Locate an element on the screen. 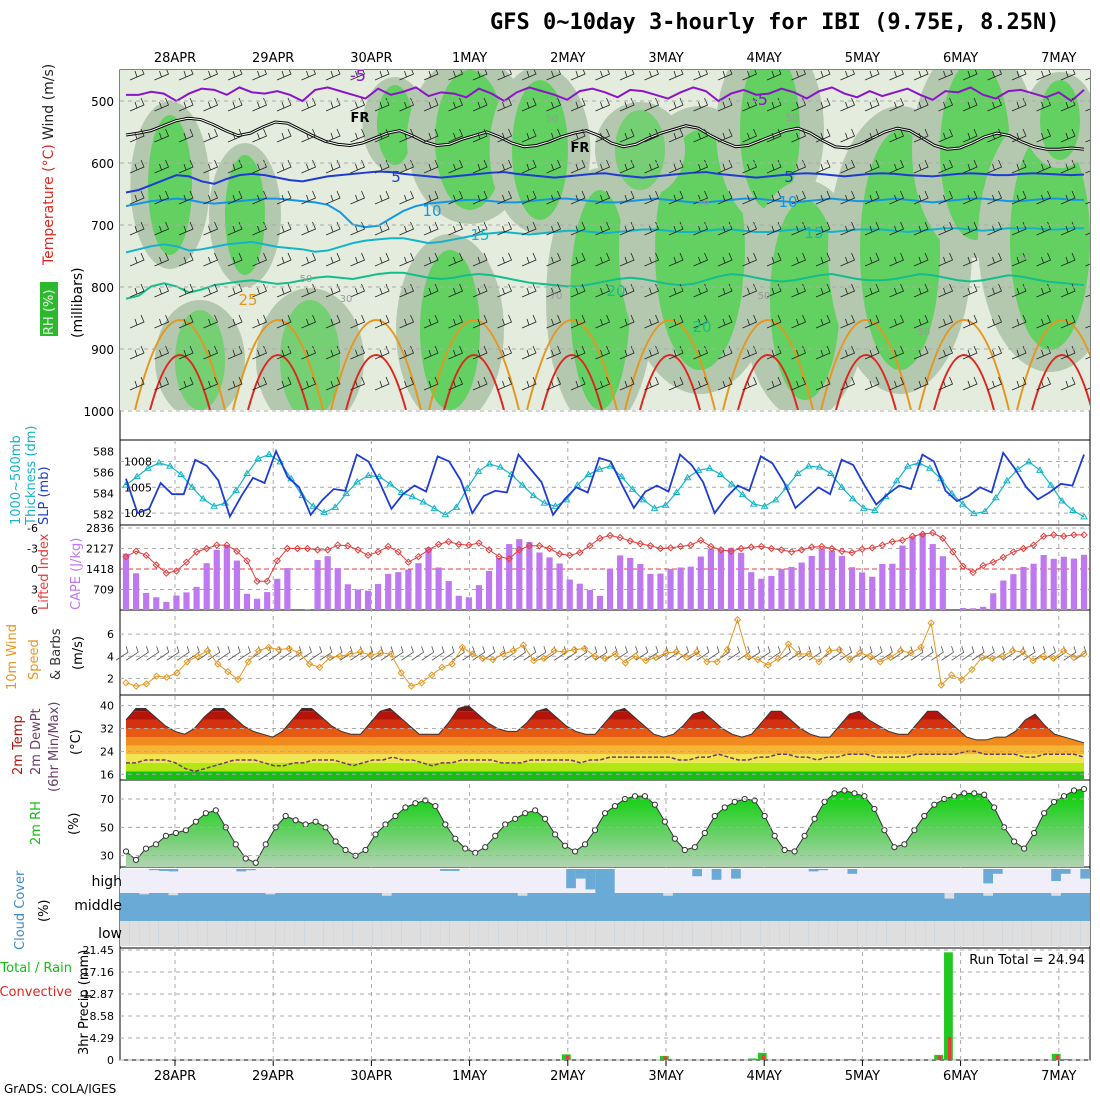 This screenshot has height=1100, width=1100. precip-total-bar is located at coordinates (752, 1059).